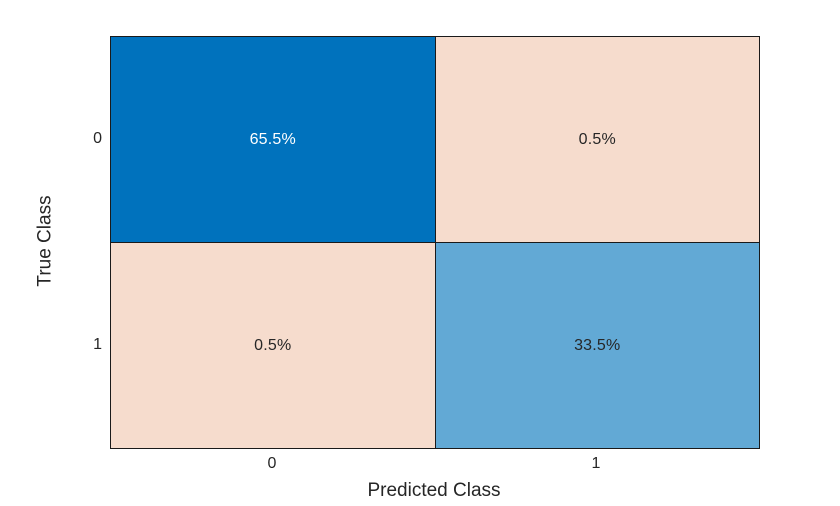  Describe the element at coordinates (97, 138) in the screenshot. I see `y-axis-tick-0: 0` at that location.